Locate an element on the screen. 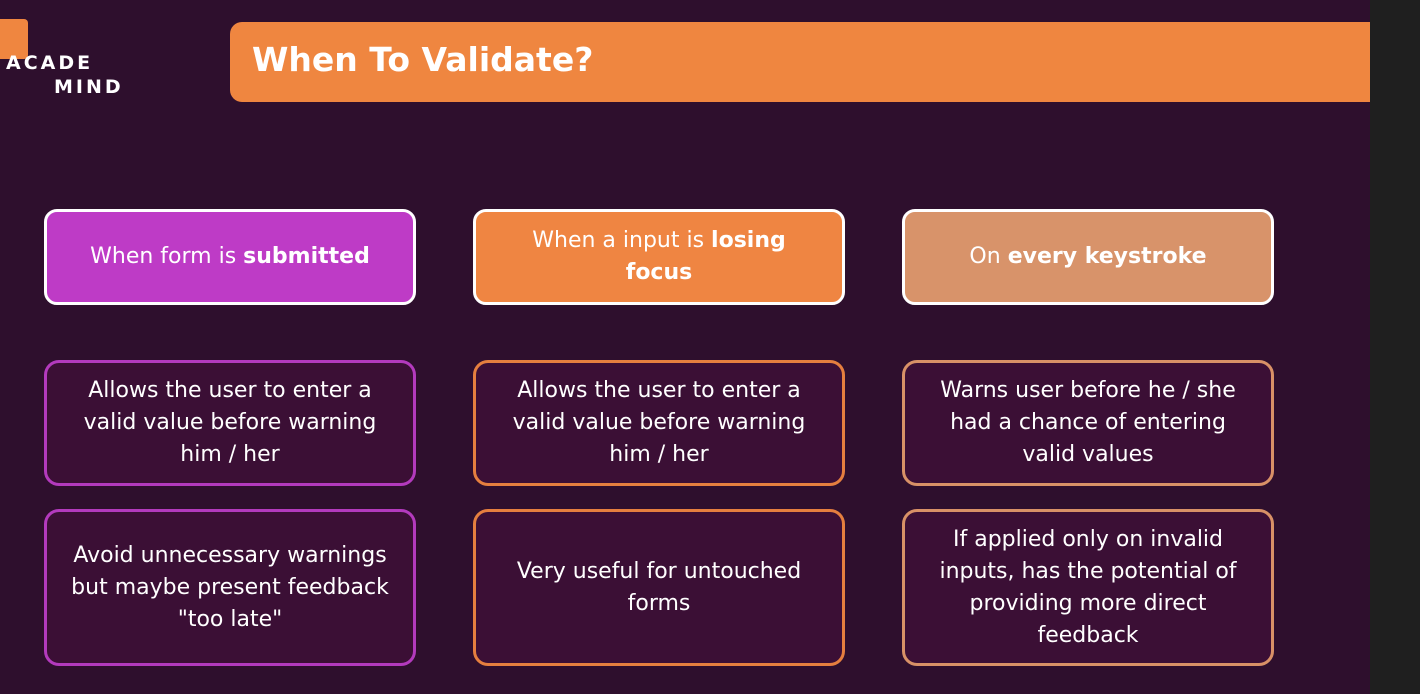 Image resolution: width=1420 pixels, height=694 pixels. point-card: Very useful for untouched forms is located at coordinates (659, 587).